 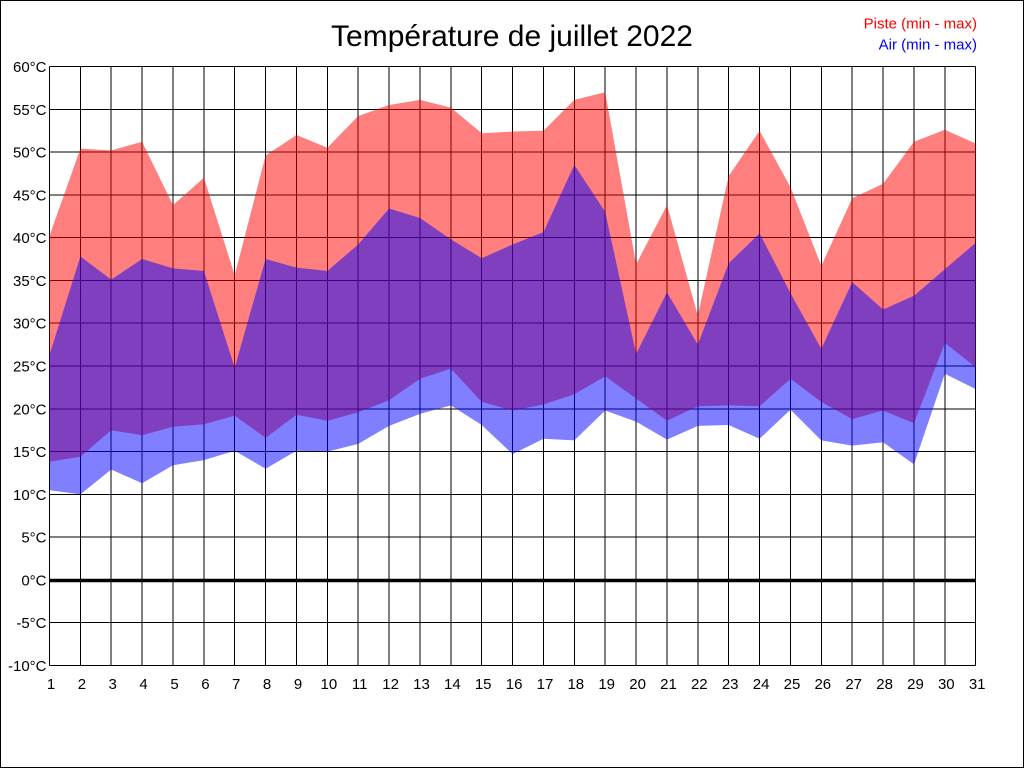 What do you see at coordinates (174, 684) in the screenshot?
I see `svg-text: 5` at bounding box center [174, 684].